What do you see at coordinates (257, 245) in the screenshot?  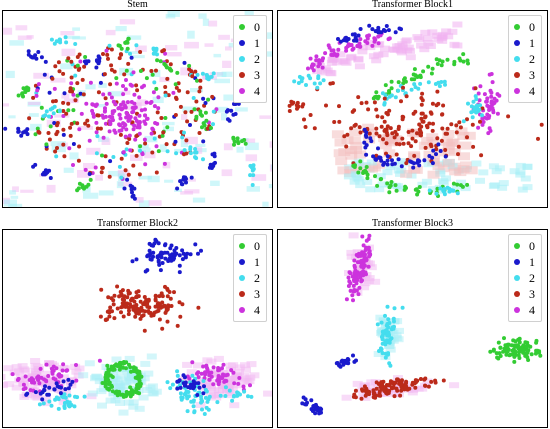 I see `legend-label: 0` at bounding box center [257, 245].